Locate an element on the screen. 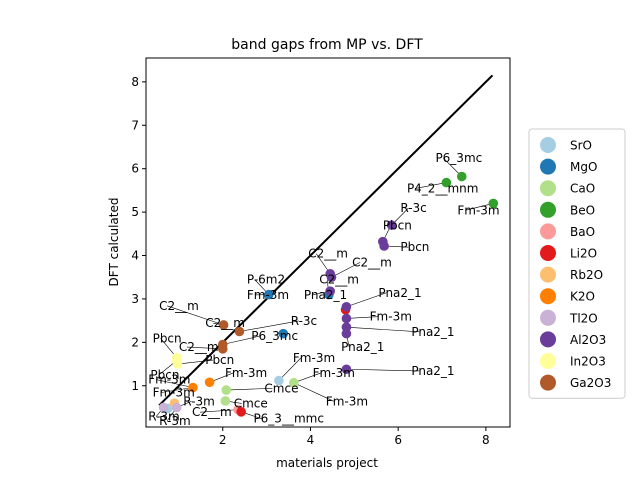  y-tick-label: 2 is located at coordinates (135, 342).